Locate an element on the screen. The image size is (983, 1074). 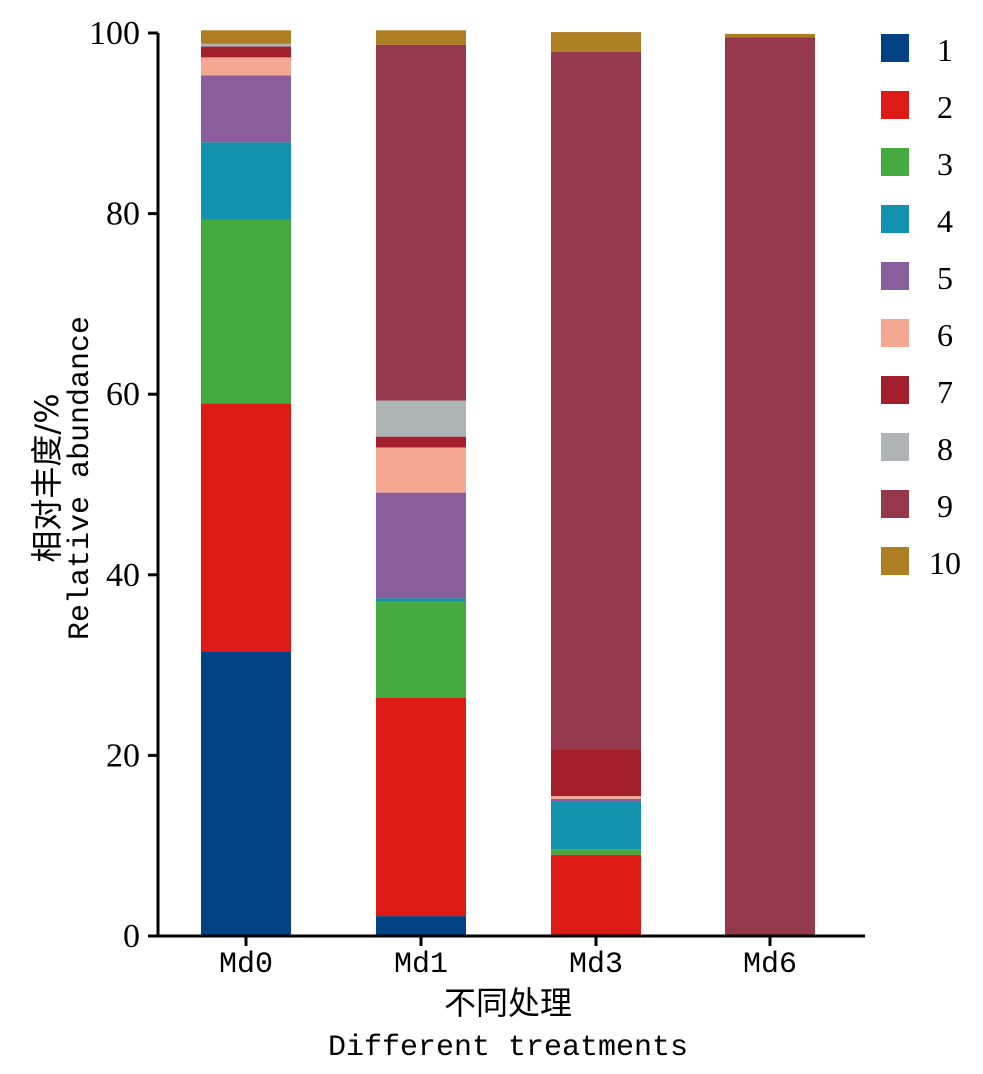
y-tick-label: 60 is located at coordinates (123, 394).